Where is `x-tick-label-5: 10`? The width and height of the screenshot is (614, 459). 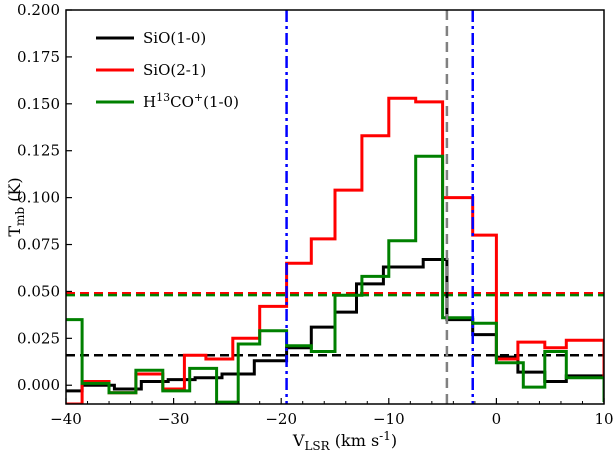
x-tick-label-5: 10 is located at coordinates (603, 419).